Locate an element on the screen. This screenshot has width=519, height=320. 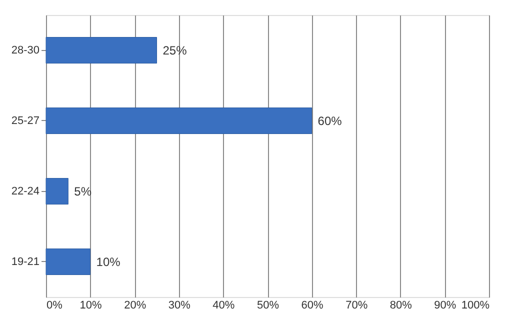
x-tick-label: 90% is located at coordinates (445, 306).